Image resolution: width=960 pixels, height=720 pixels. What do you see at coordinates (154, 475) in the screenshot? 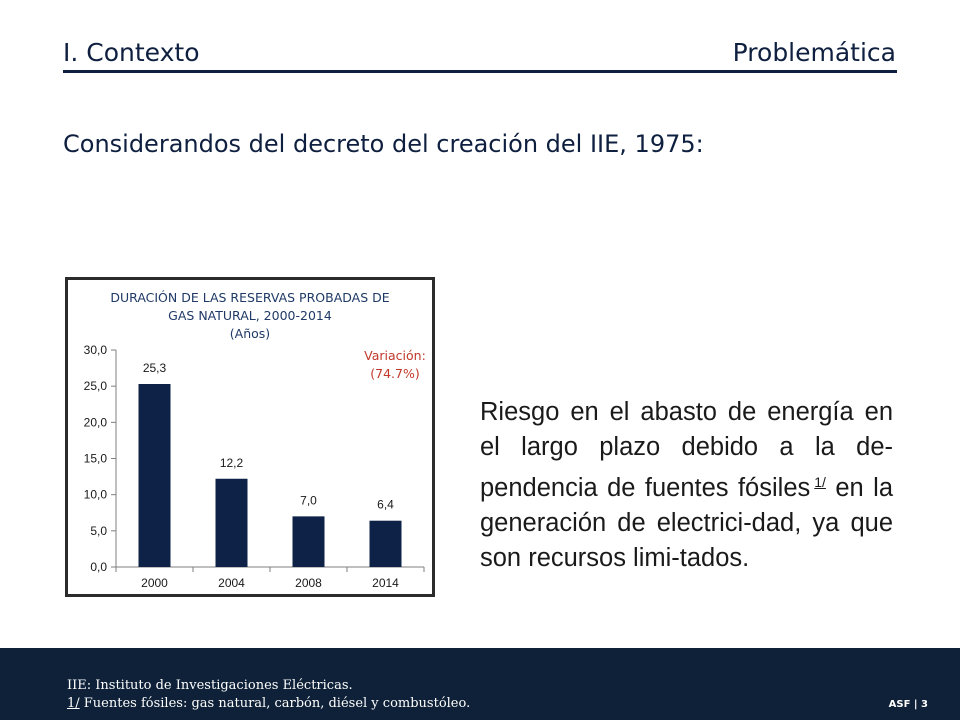
I see `bar-2000` at bounding box center [154, 475].